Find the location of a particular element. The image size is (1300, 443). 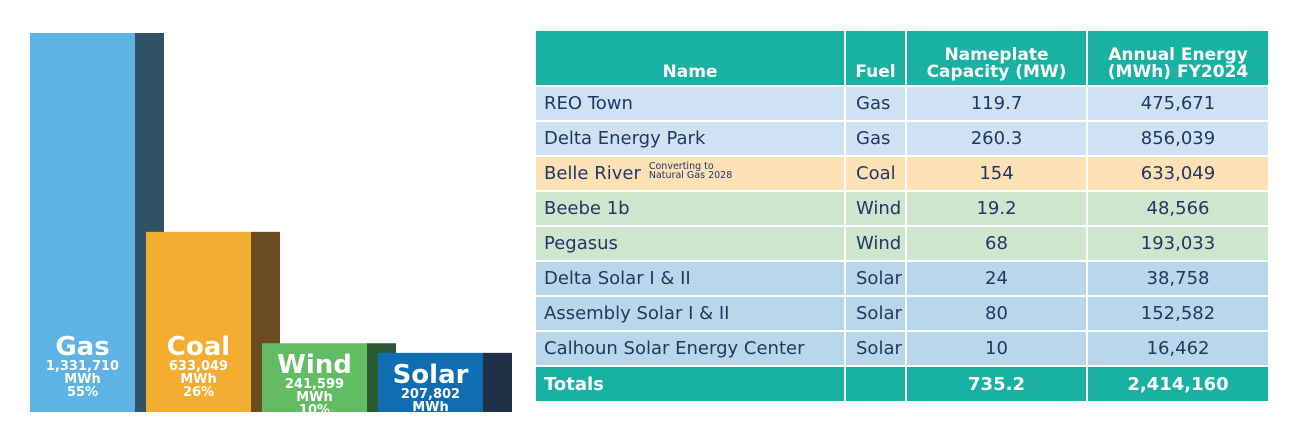

bar-category-label-wind: Wind is located at coordinates (314, 365).